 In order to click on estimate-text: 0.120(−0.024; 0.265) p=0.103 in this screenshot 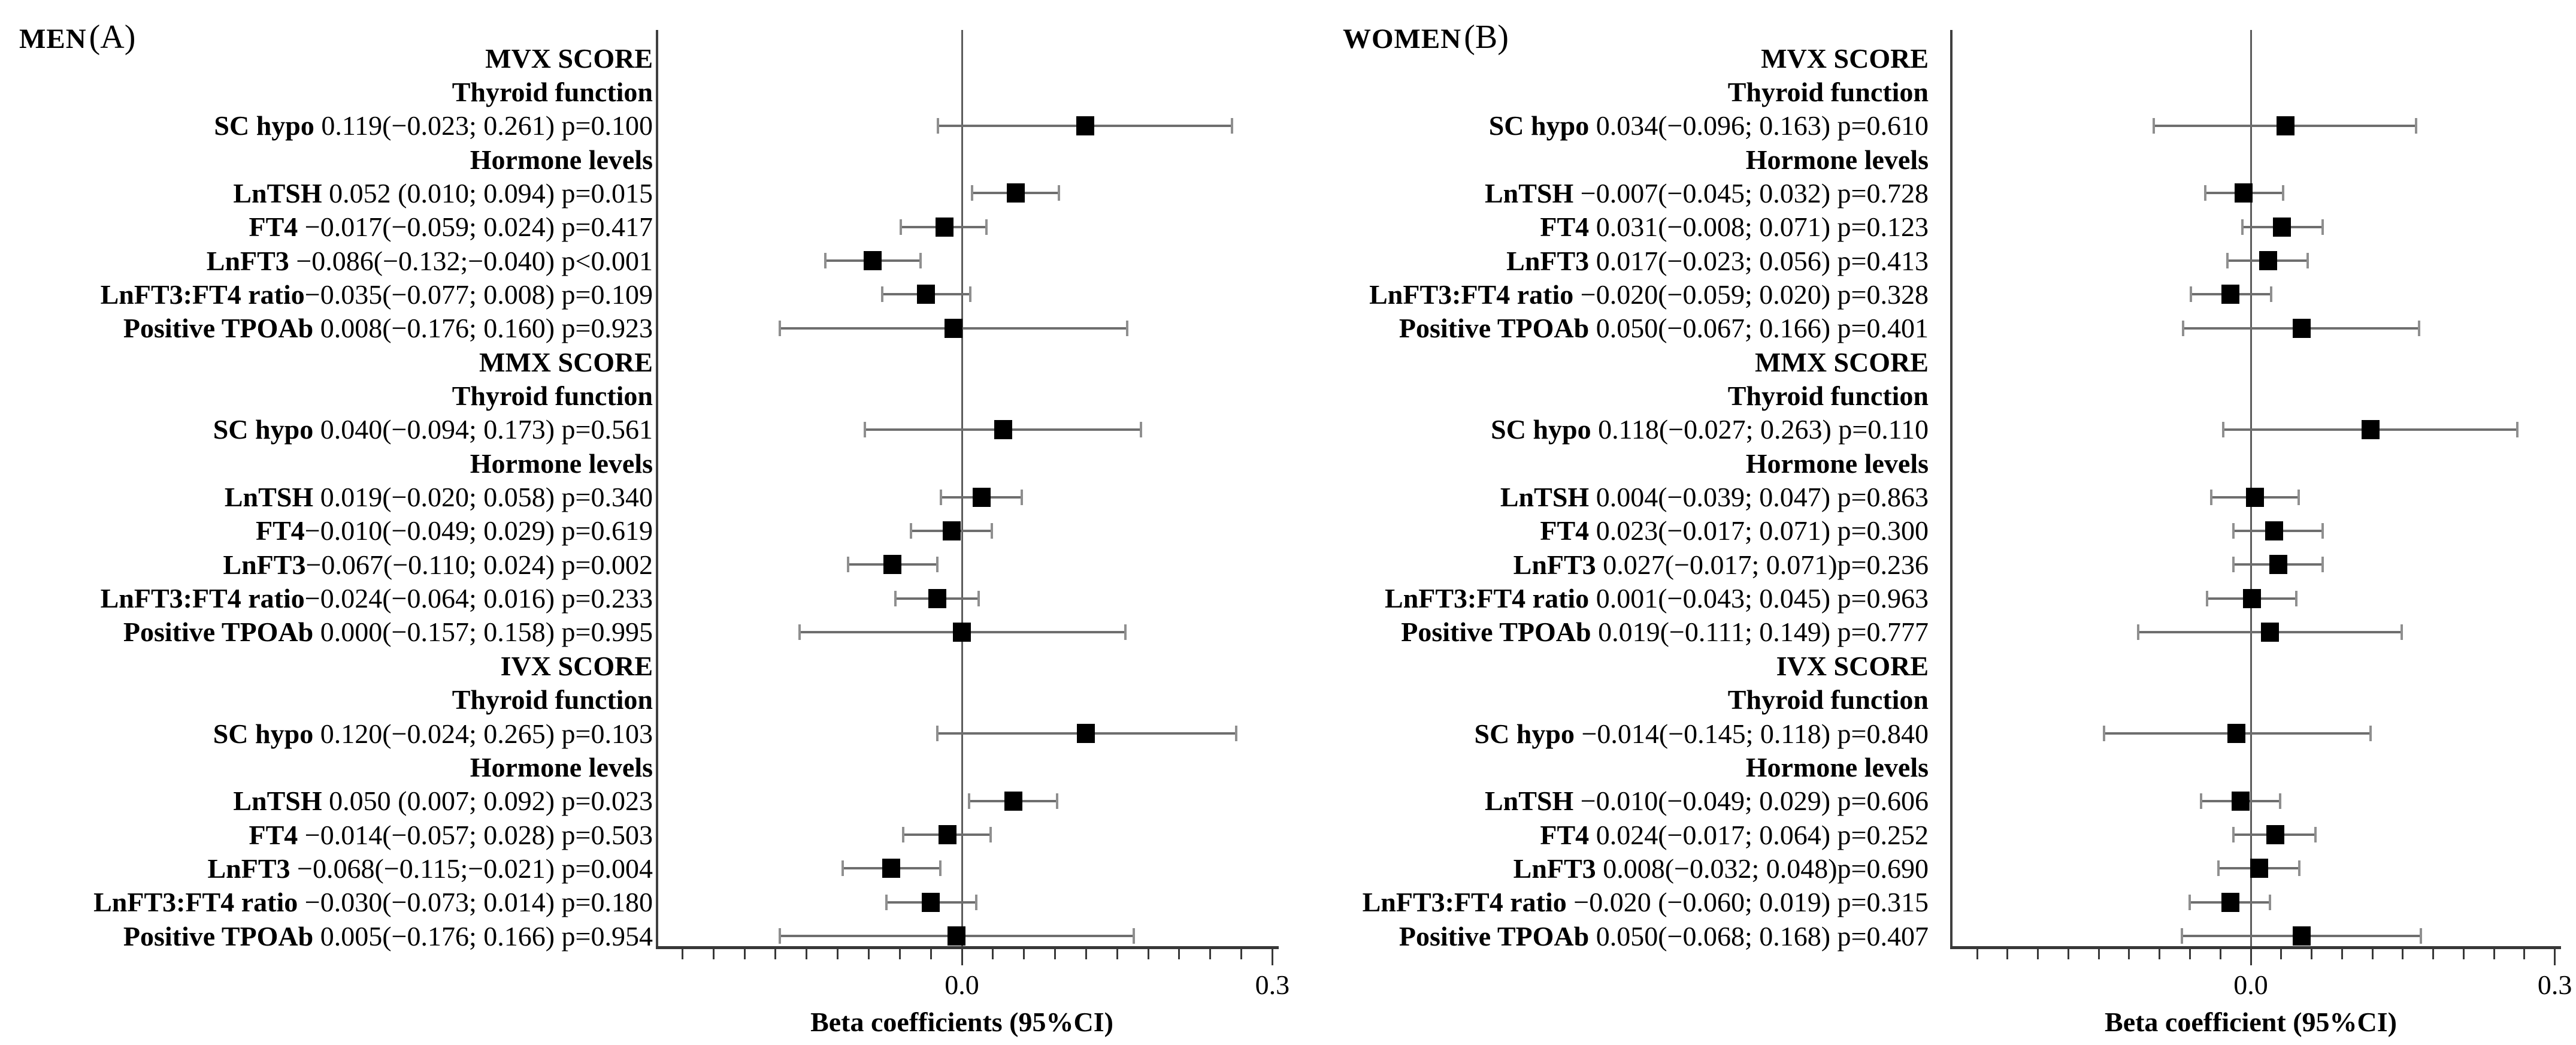, I will do `click(483, 733)`.